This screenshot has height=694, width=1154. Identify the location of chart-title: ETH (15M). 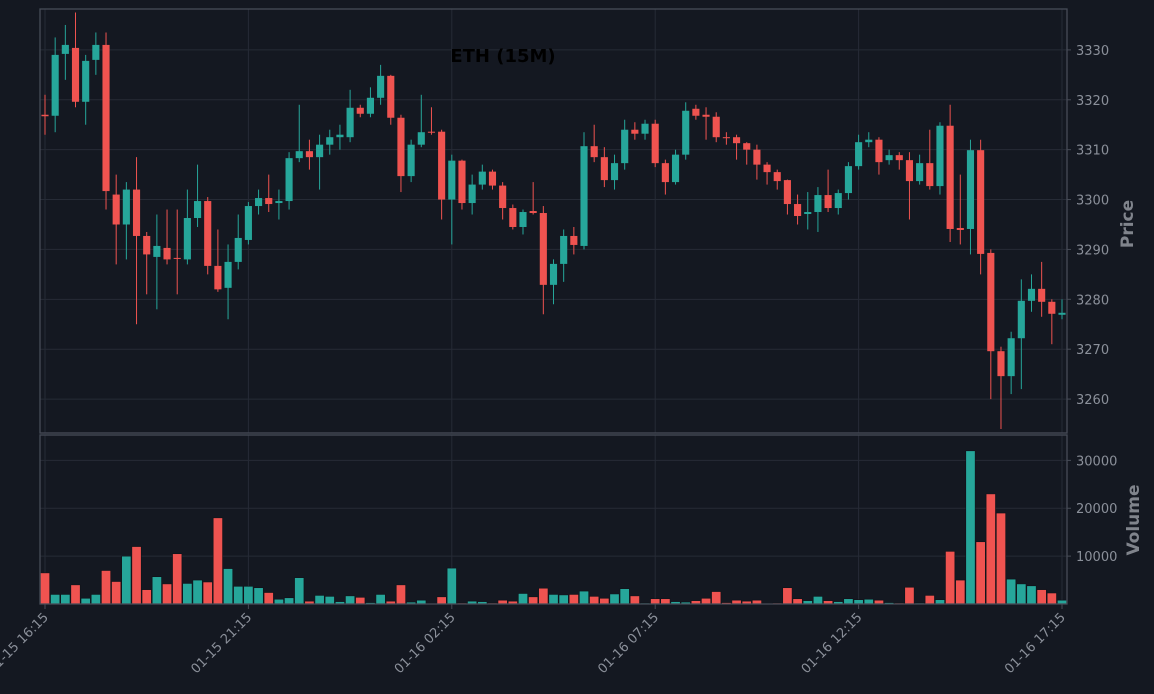
(502, 56).